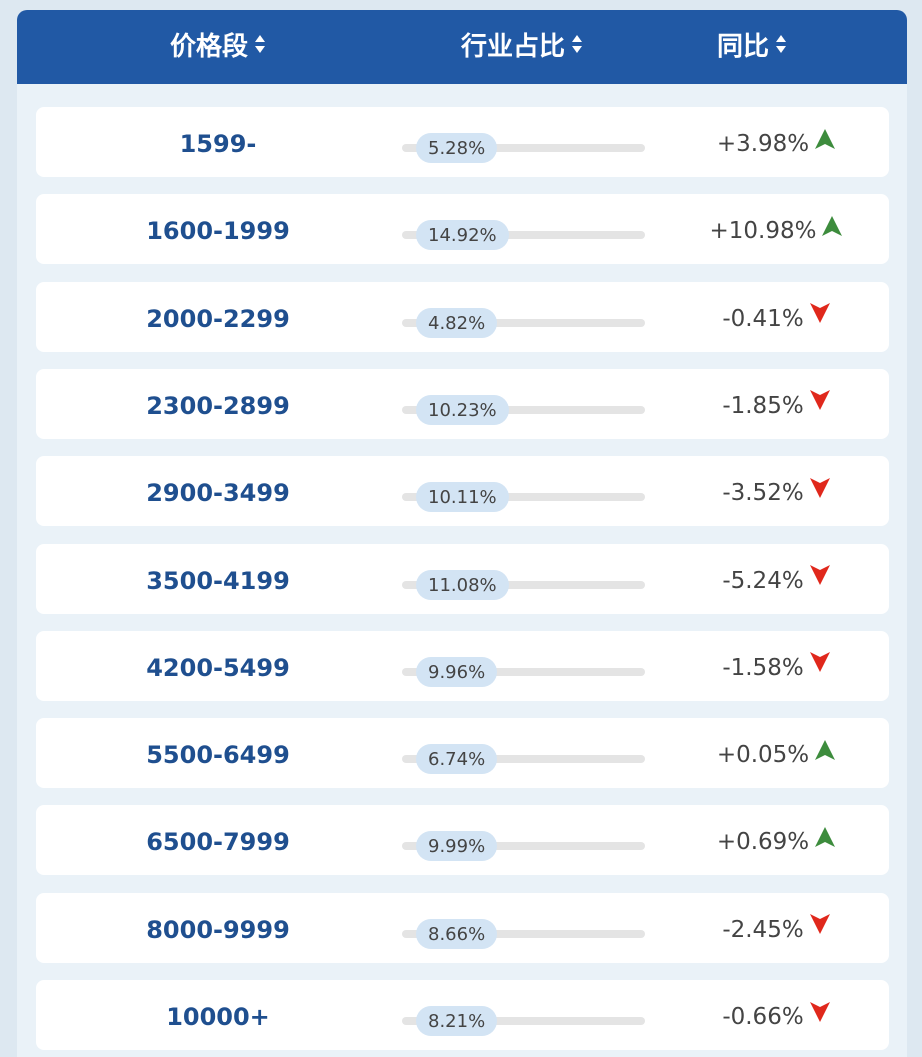 This screenshot has height=1057, width=922. What do you see at coordinates (208, 47) in the screenshot?
I see `column-title: 价格段` at bounding box center [208, 47].